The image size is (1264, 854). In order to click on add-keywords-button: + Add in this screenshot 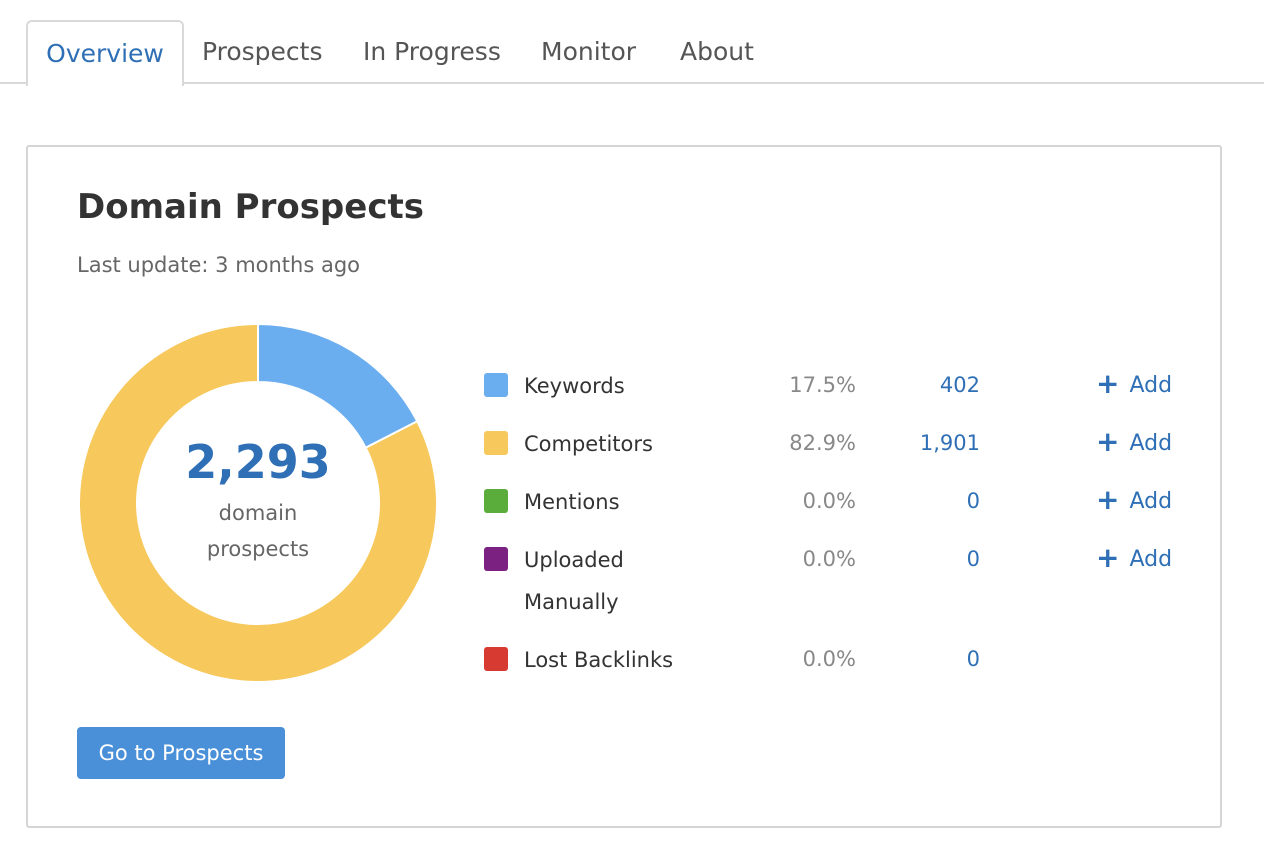, I will do `click(1134, 385)`.